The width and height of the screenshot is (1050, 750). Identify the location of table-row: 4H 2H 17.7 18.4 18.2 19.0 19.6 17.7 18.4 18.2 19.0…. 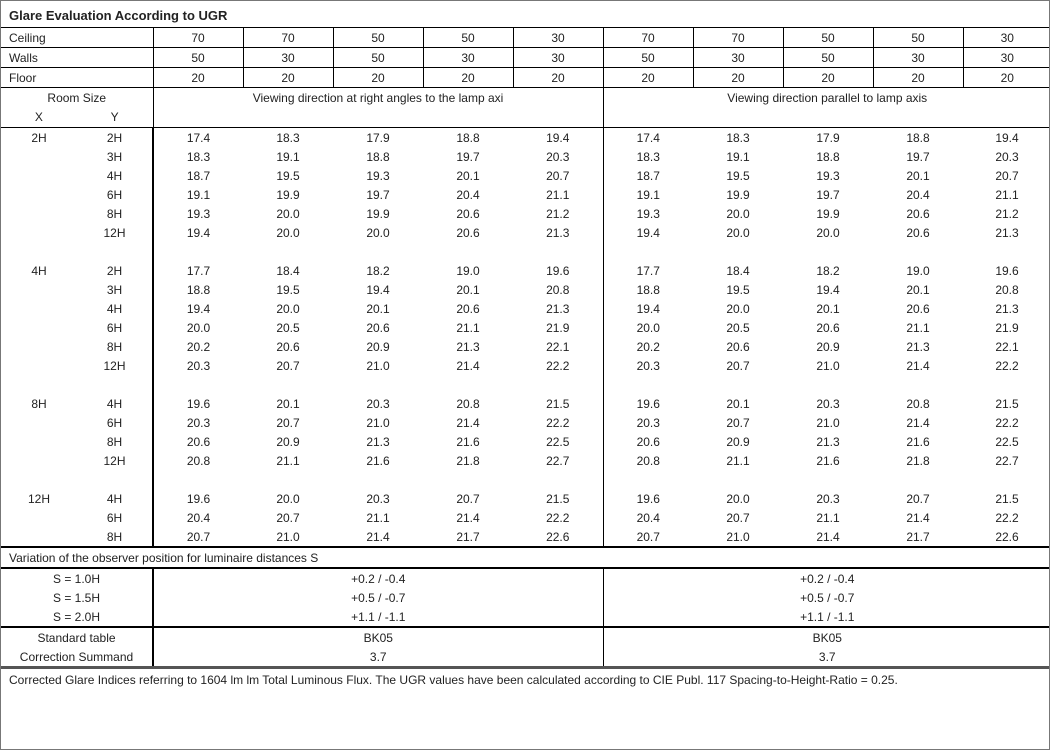
(525, 270).